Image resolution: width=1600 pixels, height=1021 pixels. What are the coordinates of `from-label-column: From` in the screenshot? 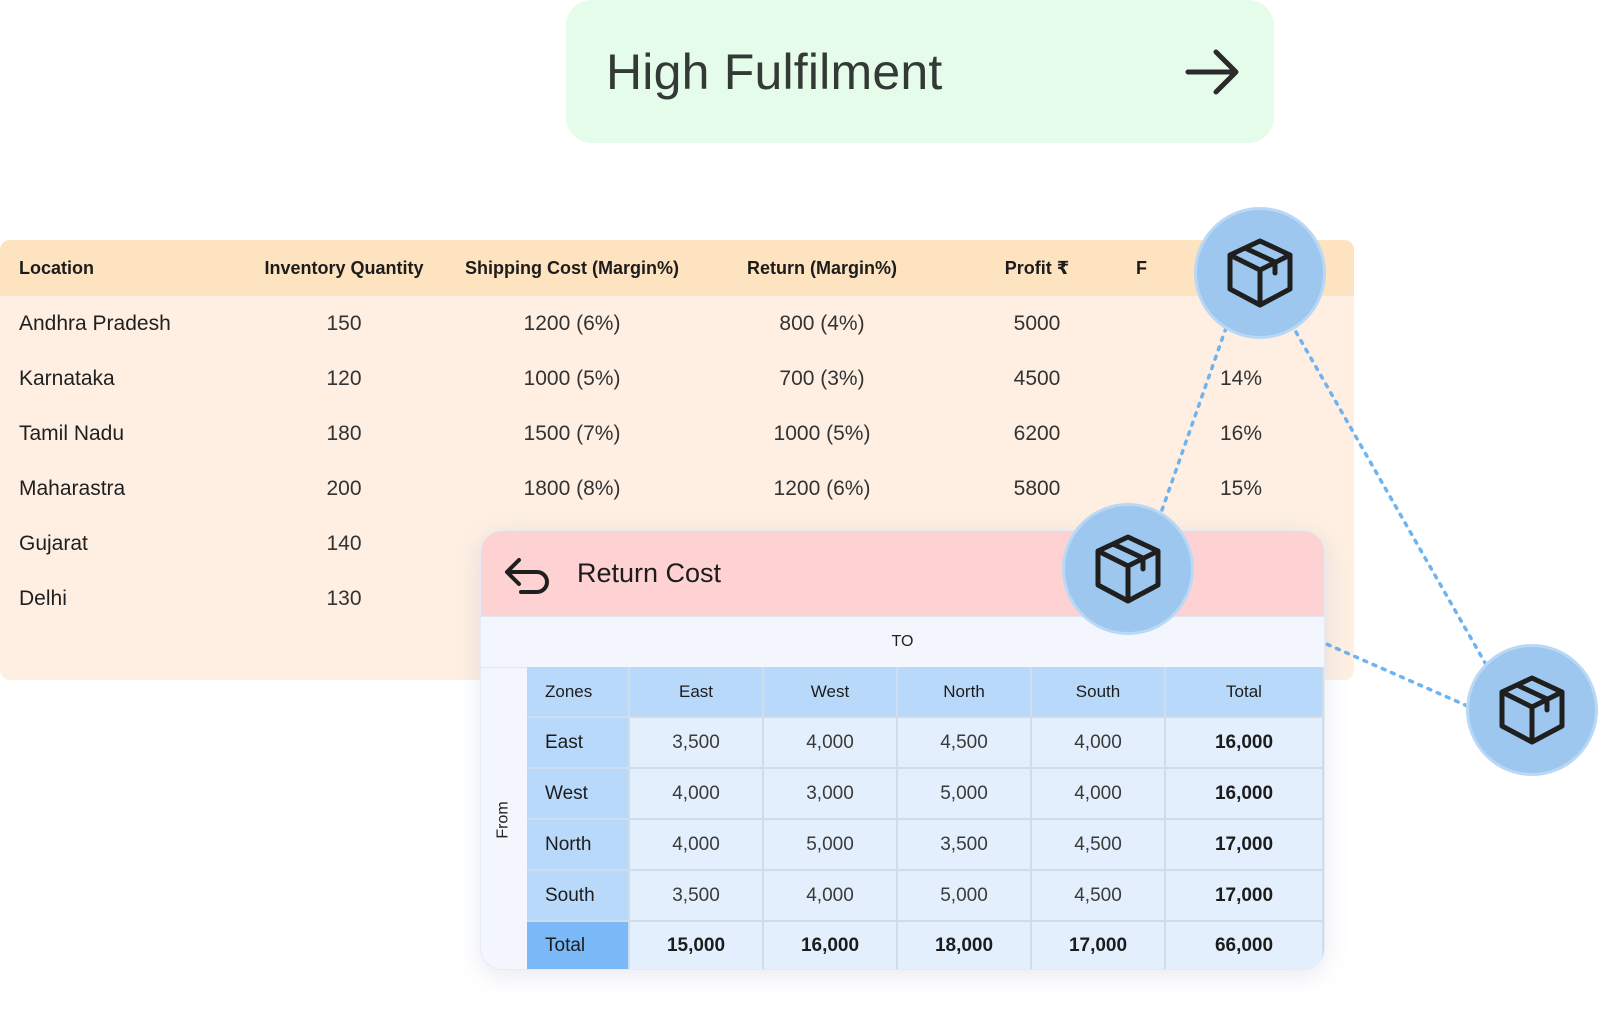 It's located at (504, 818).